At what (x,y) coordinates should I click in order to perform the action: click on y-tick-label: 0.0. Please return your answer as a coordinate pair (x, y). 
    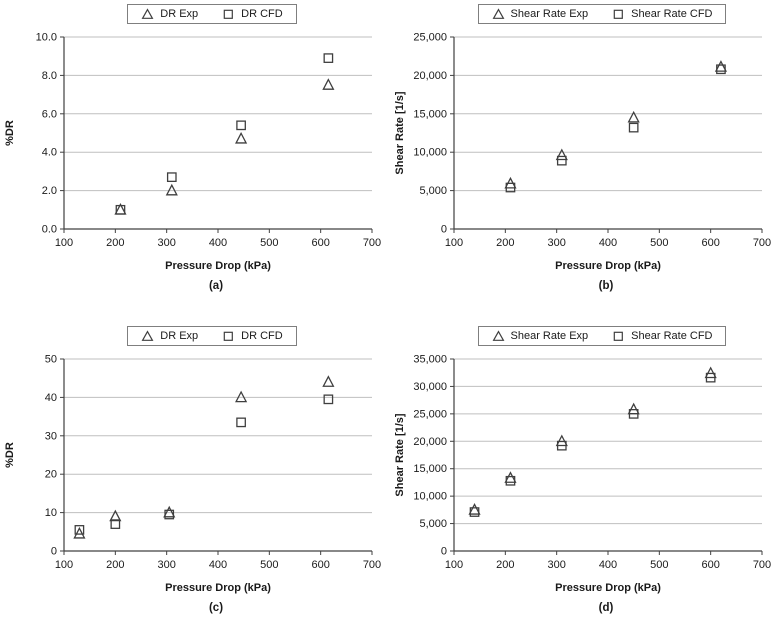
    Looking at the image, I should click on (49, 230).